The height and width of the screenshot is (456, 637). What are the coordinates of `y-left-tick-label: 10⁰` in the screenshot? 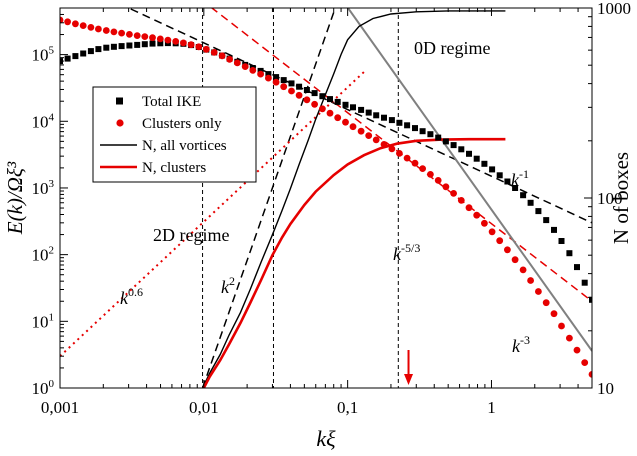 It's located at (43, 388).